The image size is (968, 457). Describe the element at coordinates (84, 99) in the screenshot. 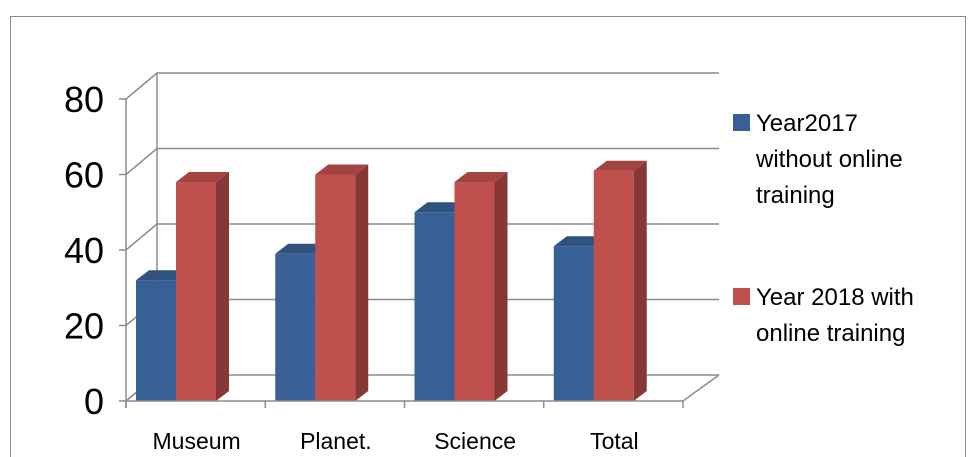

I see `y-tick-label: 80` at that location.